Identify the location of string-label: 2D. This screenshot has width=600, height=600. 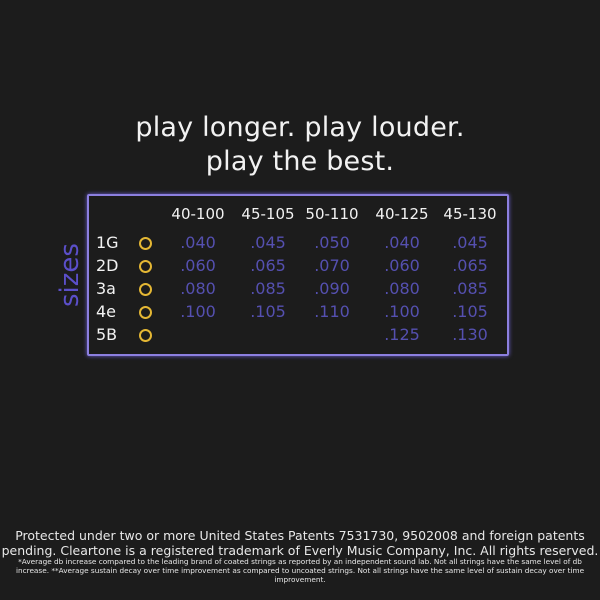
(107, 265).